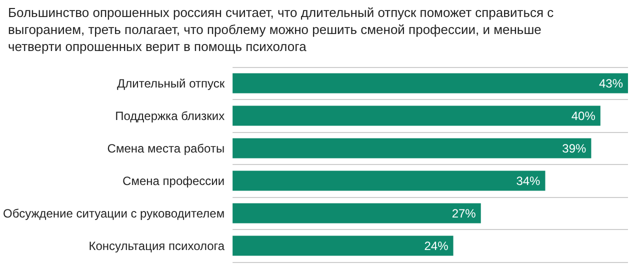  Describe the element at coordinates (113, 213) in the screenshot. I see `y-tick-label: Обсуждение ситуации с руководителем` at that location.